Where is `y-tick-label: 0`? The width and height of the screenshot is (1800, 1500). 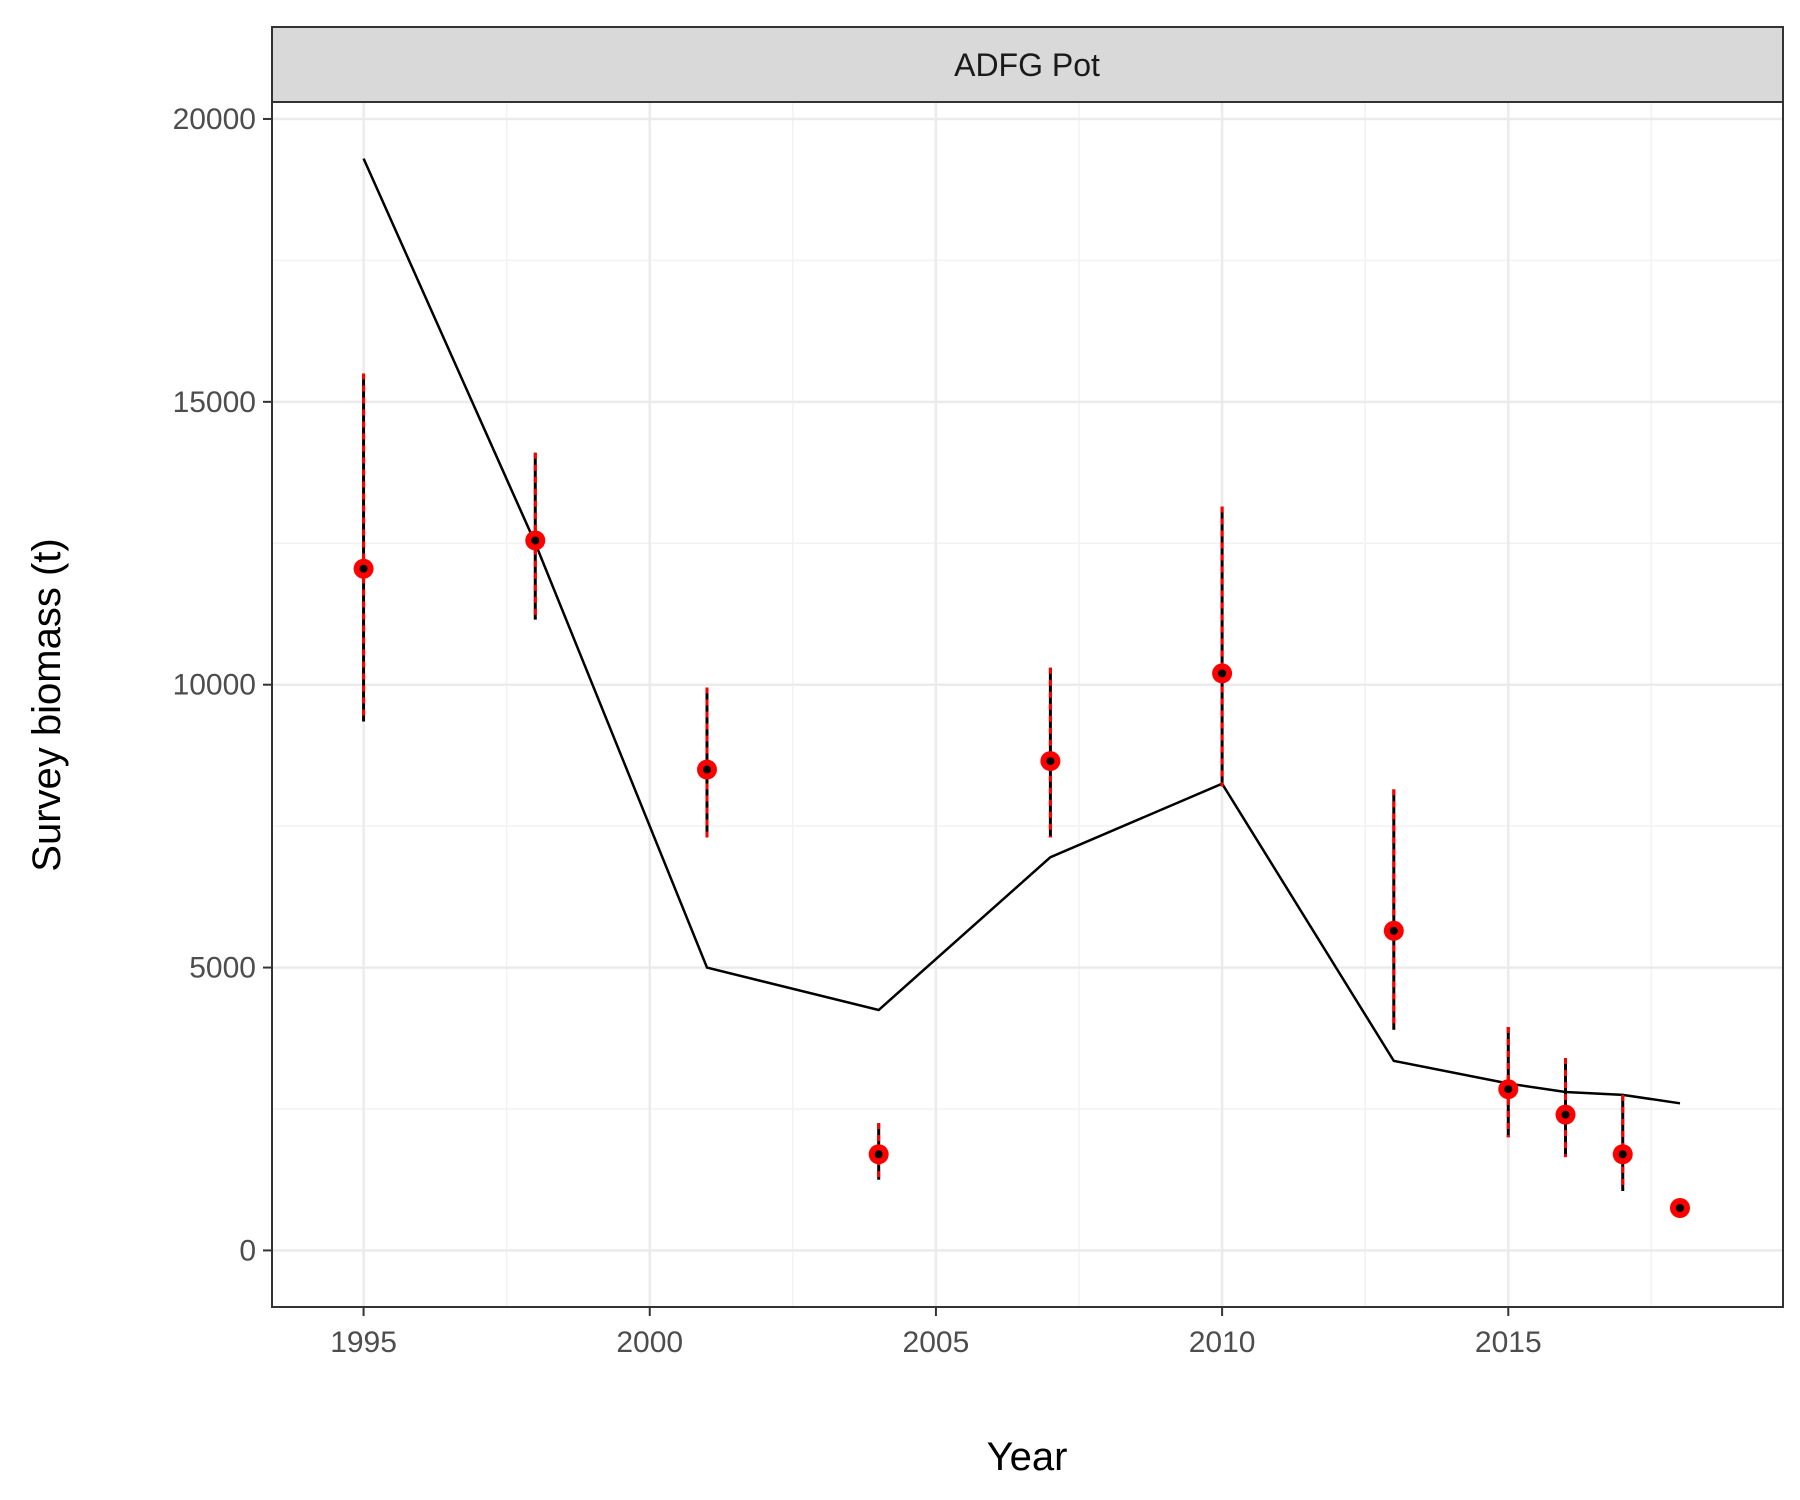
y-tick-label: 0 is located at coordinates (247, 1250).